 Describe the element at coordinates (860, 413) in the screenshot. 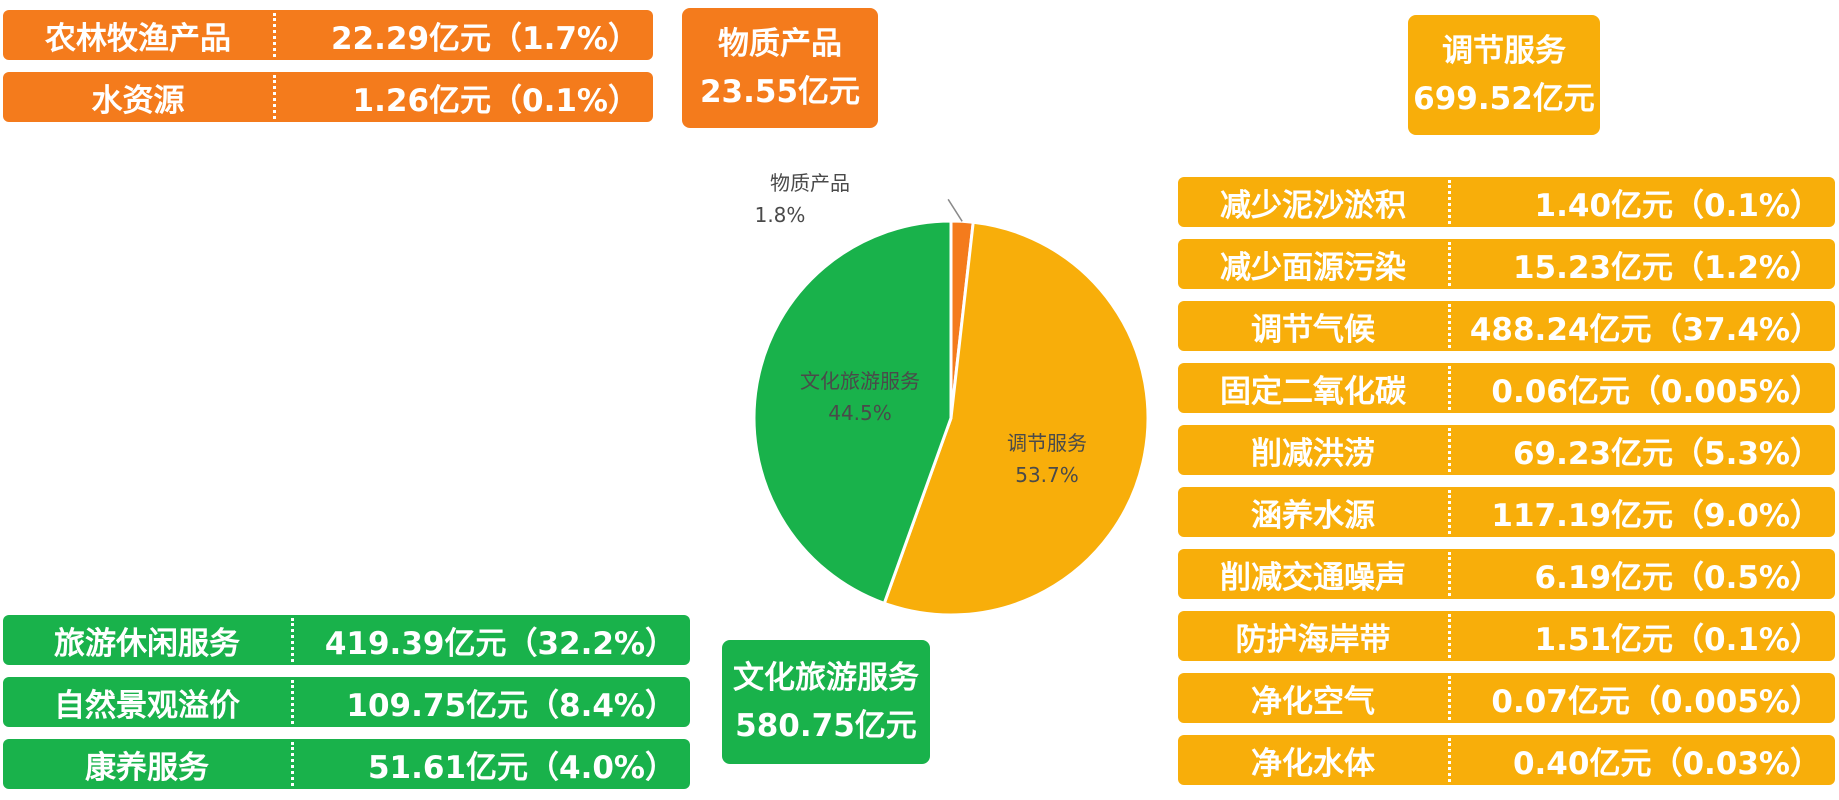

I see `pie-label-percent: 44.5%` at that location.